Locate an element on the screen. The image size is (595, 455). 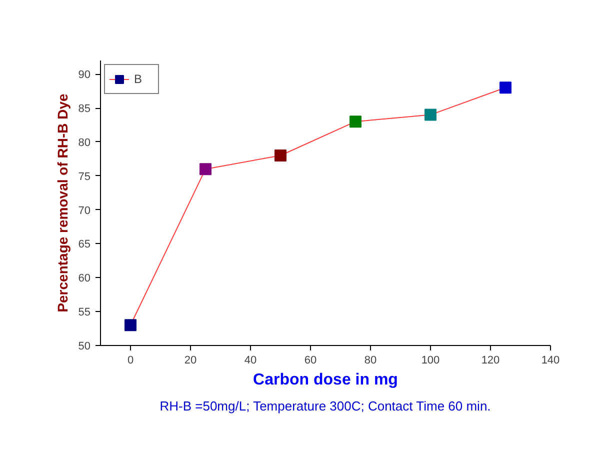
y-tick-label: 75 is located at coordinates (84, 176).